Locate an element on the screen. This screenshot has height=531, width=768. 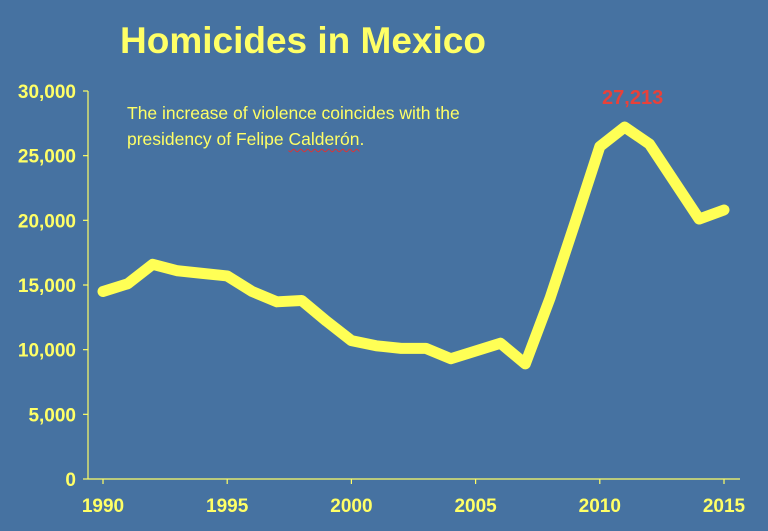
x-tick-label: 1995 is located at coordinates (227, 506).